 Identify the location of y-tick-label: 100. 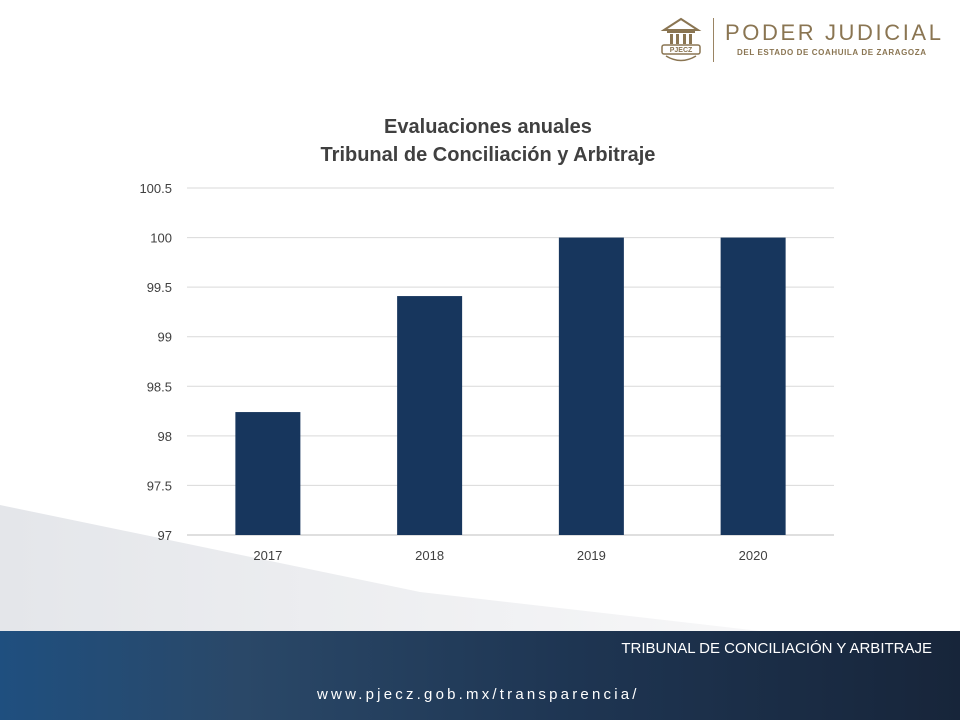
(161, 238).